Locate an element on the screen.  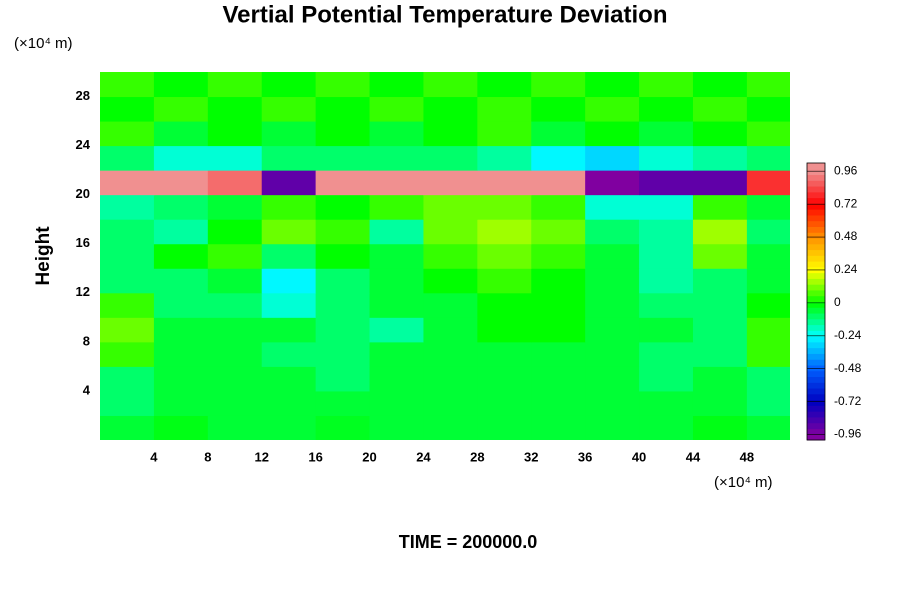
x-tick-label: 4 is located at coordinates (154, 456).